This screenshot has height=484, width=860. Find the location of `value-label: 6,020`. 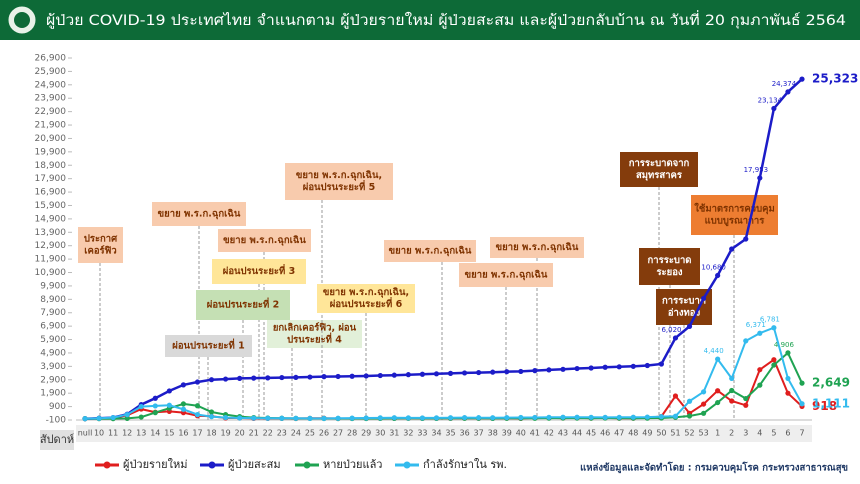

value-label: 6,020 is located at coordinates (671, 330).